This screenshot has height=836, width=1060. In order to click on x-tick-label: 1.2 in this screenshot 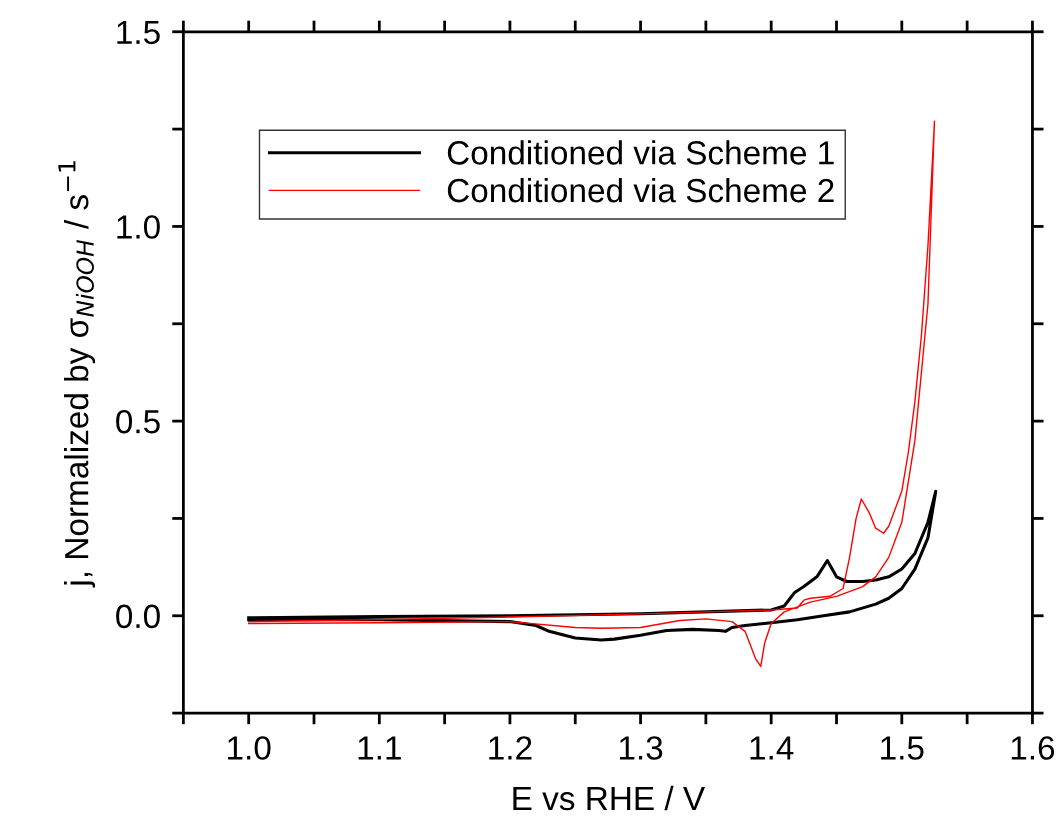, I will do `click(510, 748)`.